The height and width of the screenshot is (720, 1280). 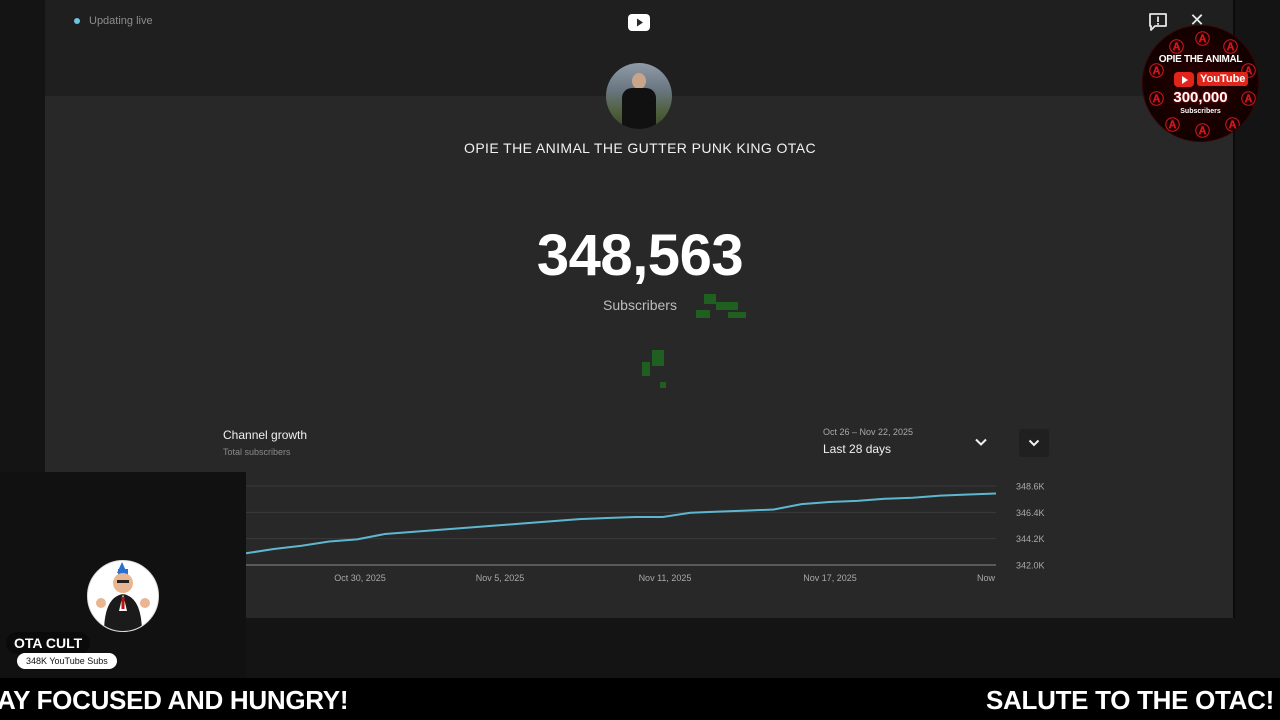 I want to click on ticker-message: AY FOCUSED AND HUNGRY!, so click(x=174, y=700).